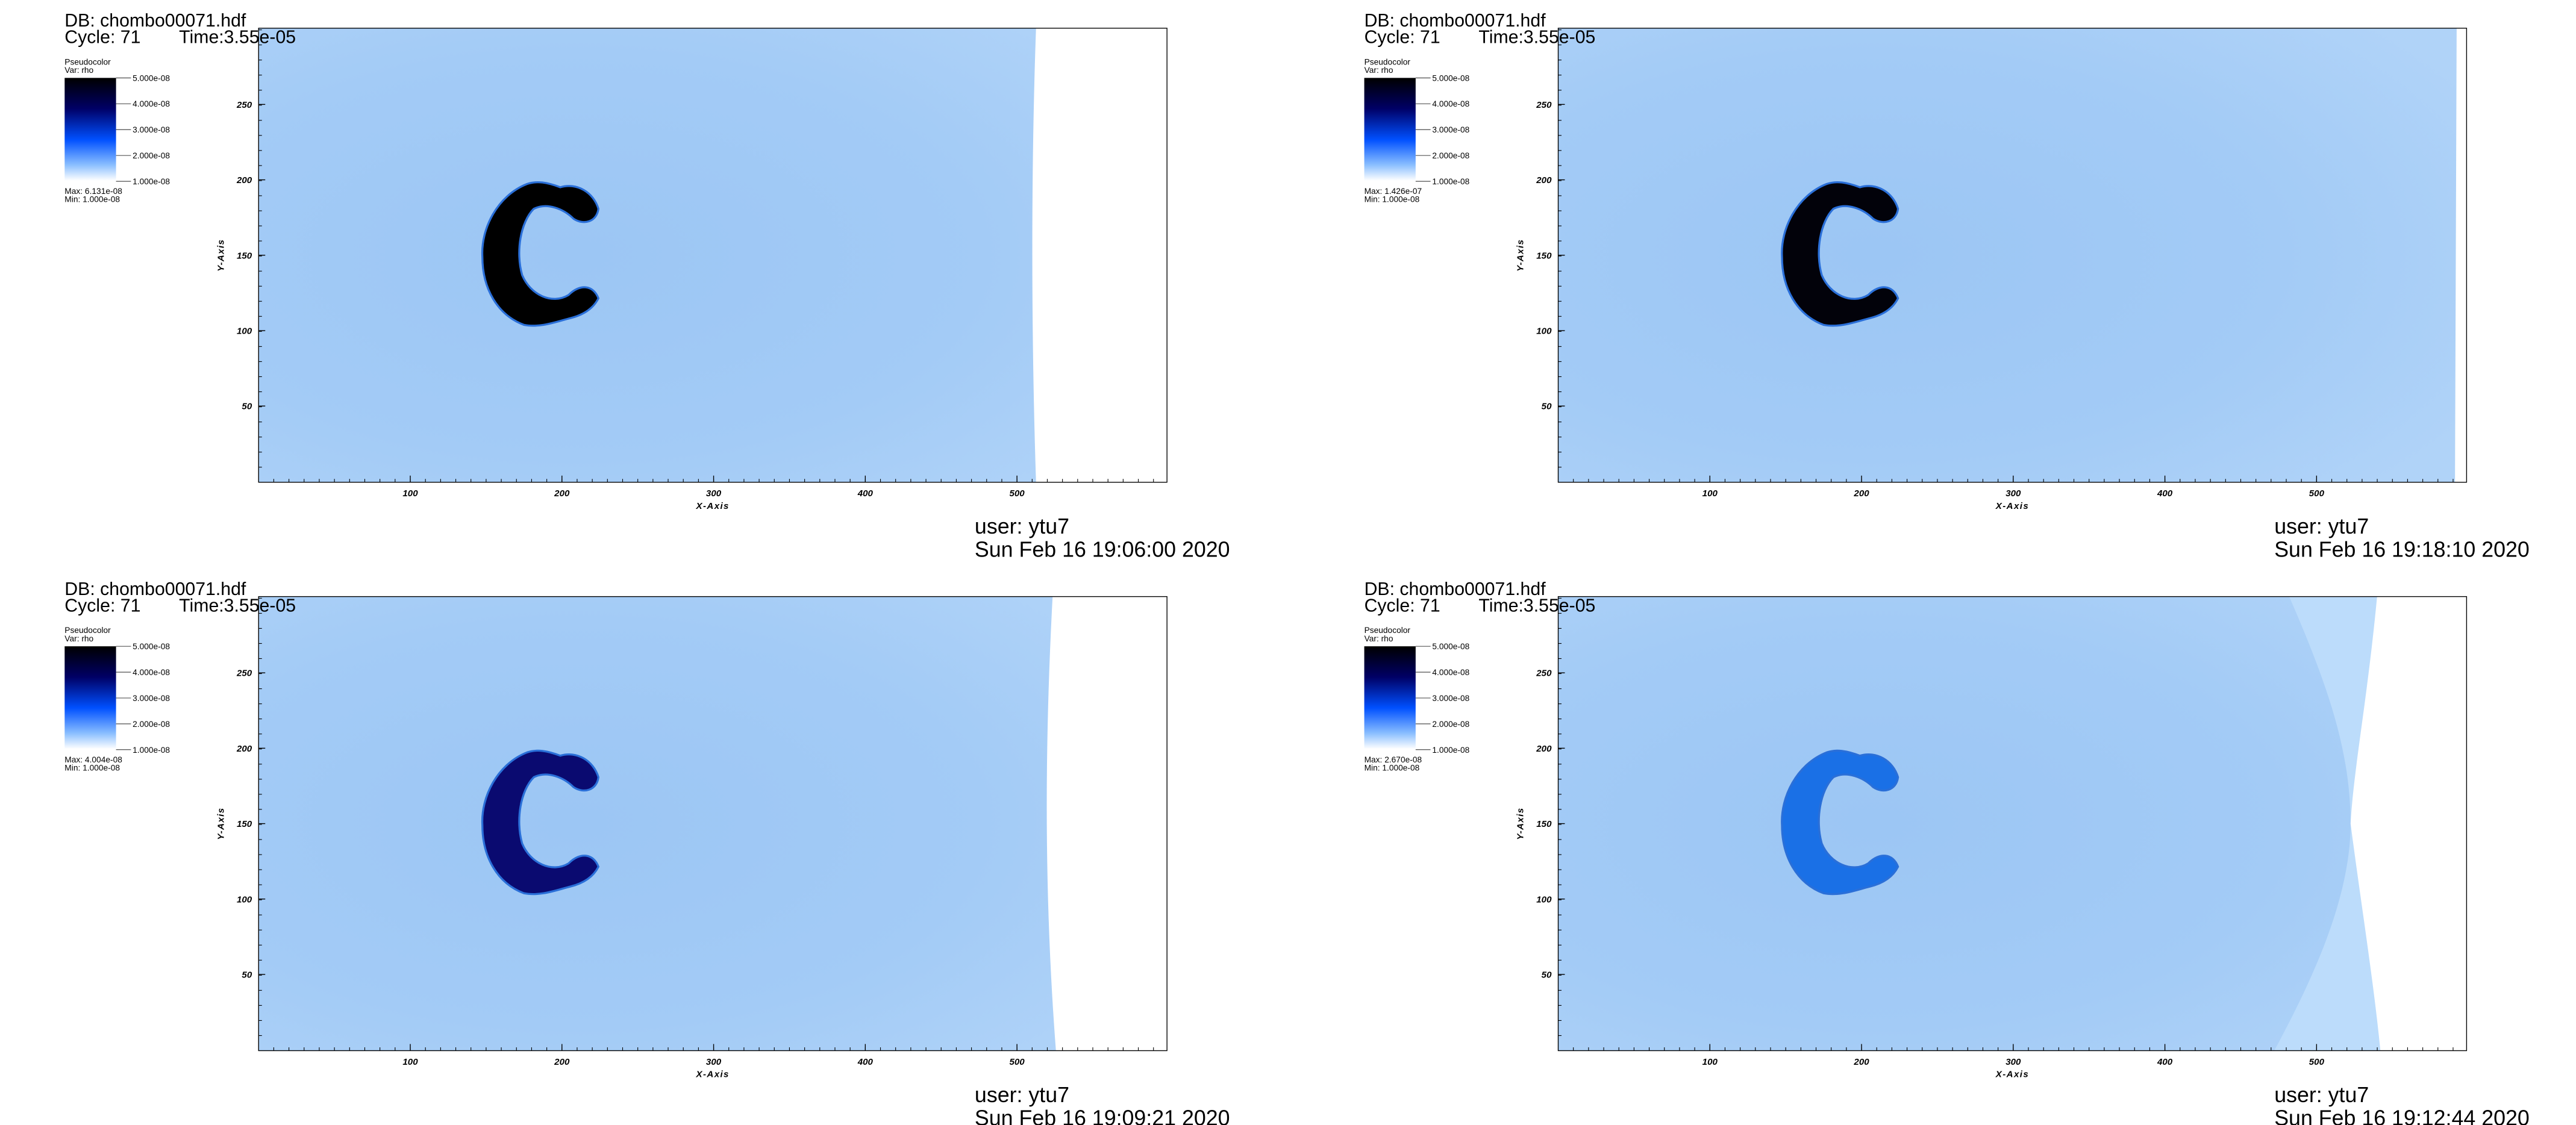  What do you see at coordinates (93, 191) in the screenshot?
I see `max-label: Max: 6.131e-08` at bounding box center [93, 191].